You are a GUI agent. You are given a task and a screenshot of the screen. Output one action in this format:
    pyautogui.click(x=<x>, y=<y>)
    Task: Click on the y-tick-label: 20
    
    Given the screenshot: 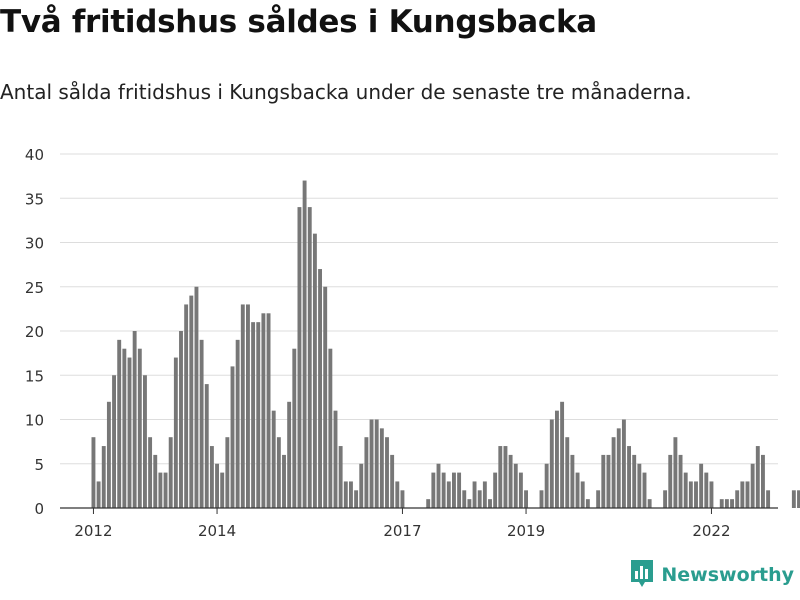 What is the action you would take?
    pyautogui.click(x=34, y=332)
    